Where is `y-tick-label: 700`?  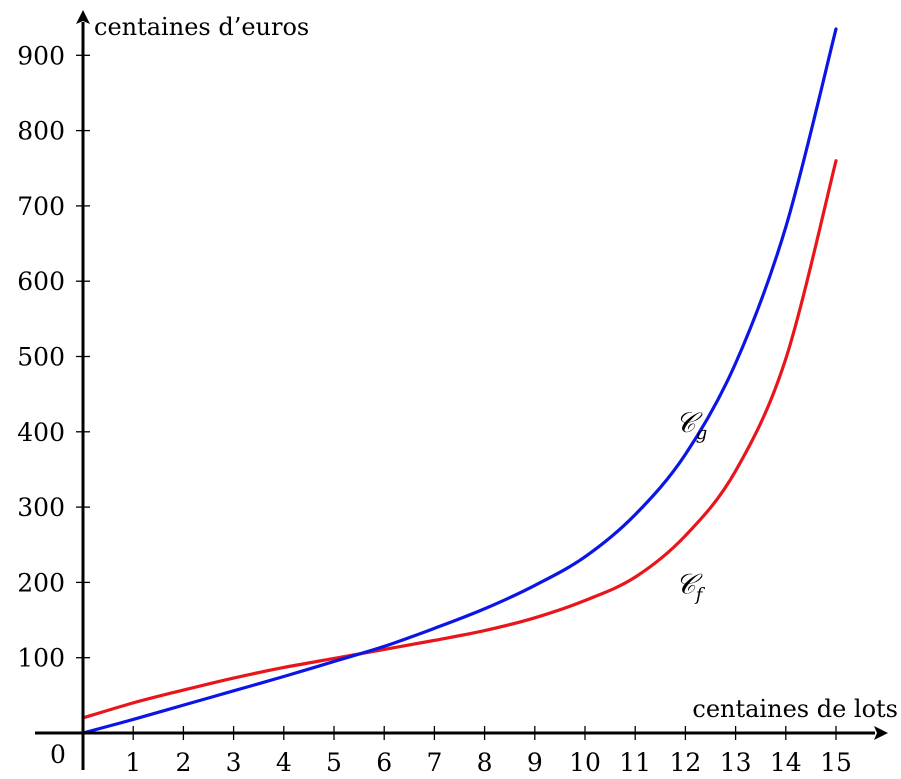 y-tick-label: 700 is located at coordinates (41, 206).